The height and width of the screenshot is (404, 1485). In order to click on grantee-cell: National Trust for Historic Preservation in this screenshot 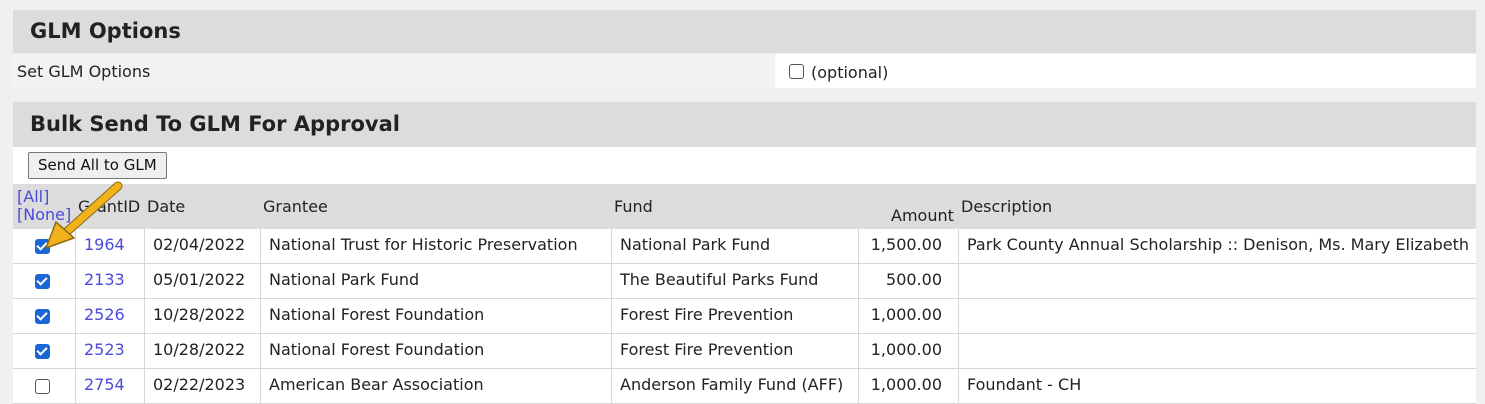, I will do `click(435, 246)`.